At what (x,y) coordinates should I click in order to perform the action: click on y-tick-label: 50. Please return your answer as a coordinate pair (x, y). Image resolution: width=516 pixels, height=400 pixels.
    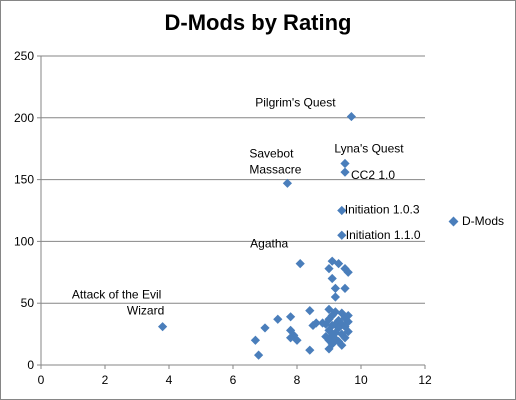
    Looking at the image, I should click on (28, 303).